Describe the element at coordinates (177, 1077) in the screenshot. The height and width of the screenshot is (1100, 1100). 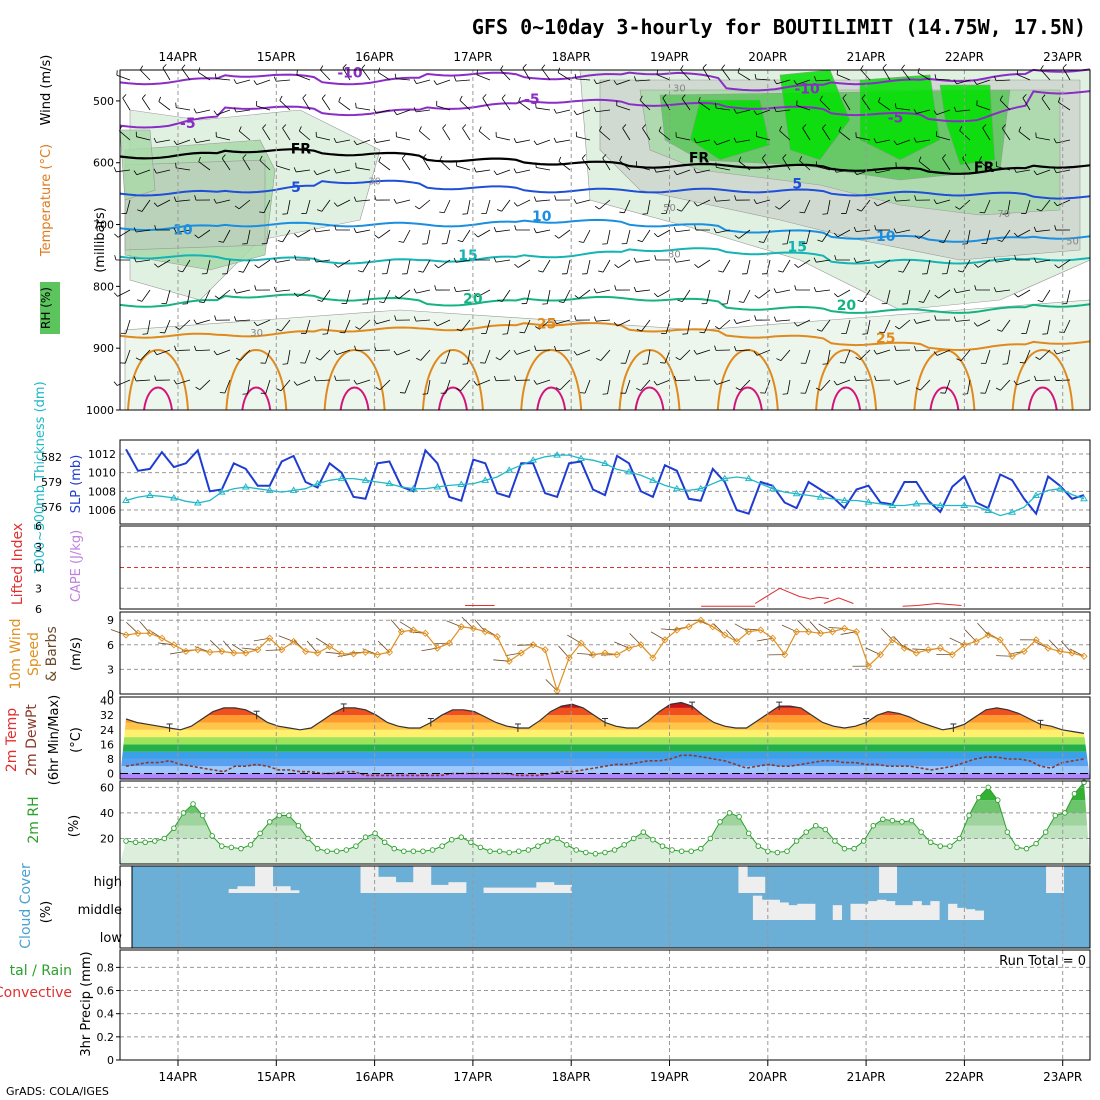
I see `date-label-bottom: 14APR` at that location.